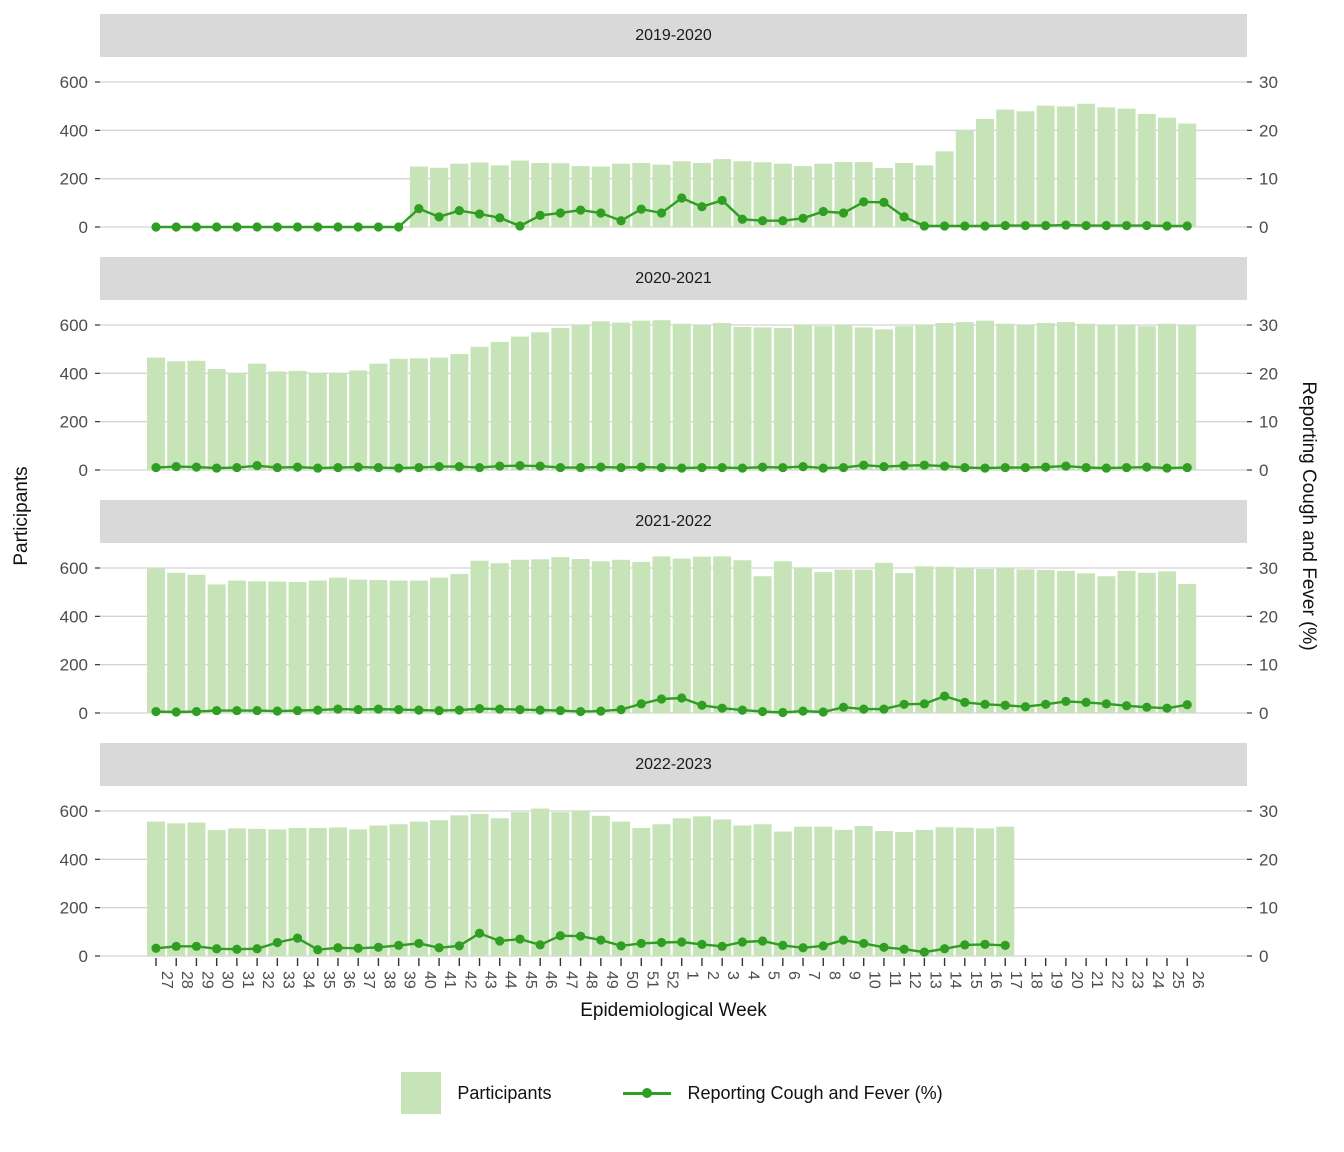  Describe the element at coordinates (611, 980) in the screenshot. I see `x-tick-label-week-49: 49` at that location.